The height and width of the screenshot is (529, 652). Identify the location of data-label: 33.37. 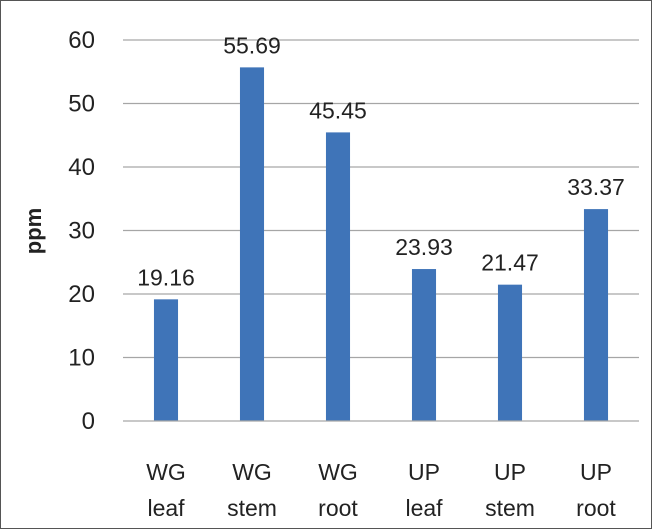
(596, 187).